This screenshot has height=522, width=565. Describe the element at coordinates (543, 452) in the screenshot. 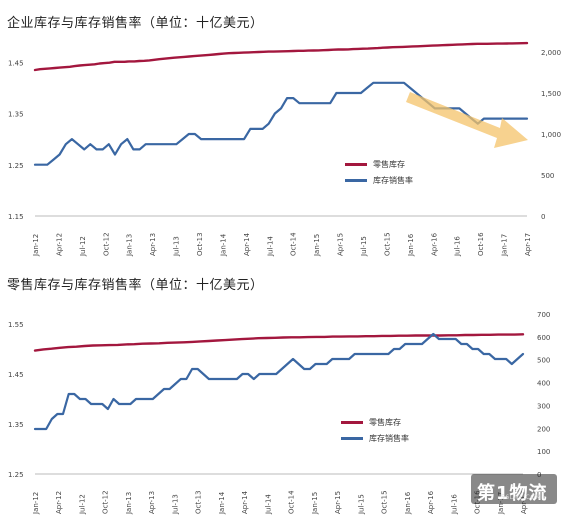

I see `y-right-tick-label: 100` at that location.